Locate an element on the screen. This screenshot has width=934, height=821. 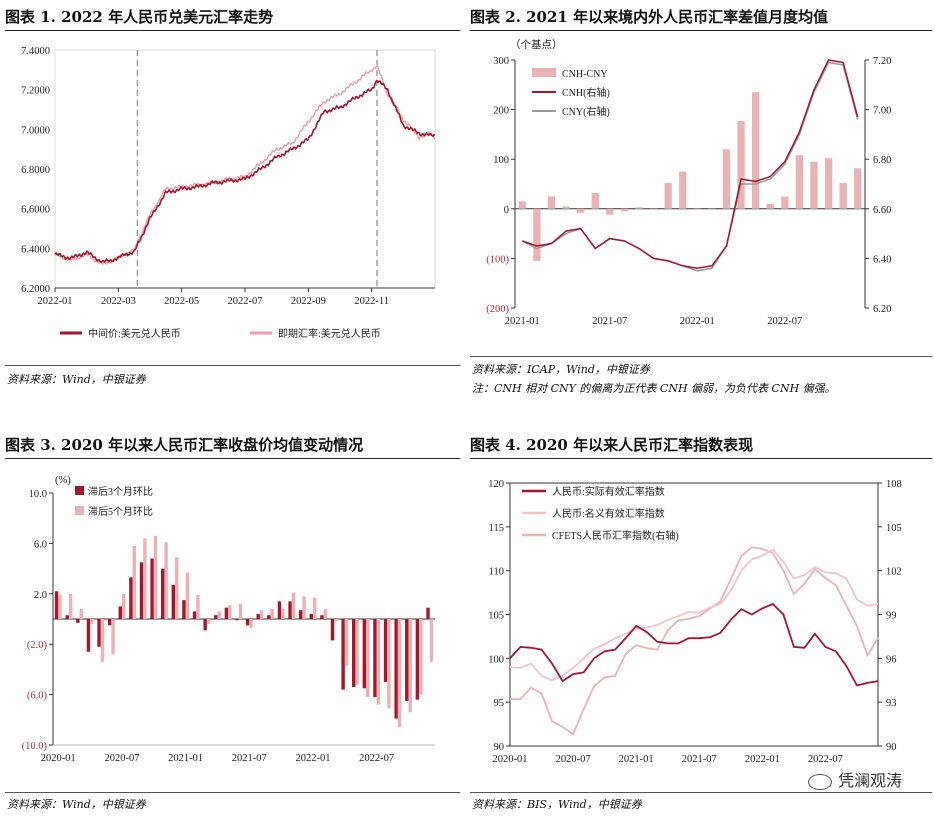
source-text: 资料来源：Wind，中银证券 is located at coordinates (76, 379).